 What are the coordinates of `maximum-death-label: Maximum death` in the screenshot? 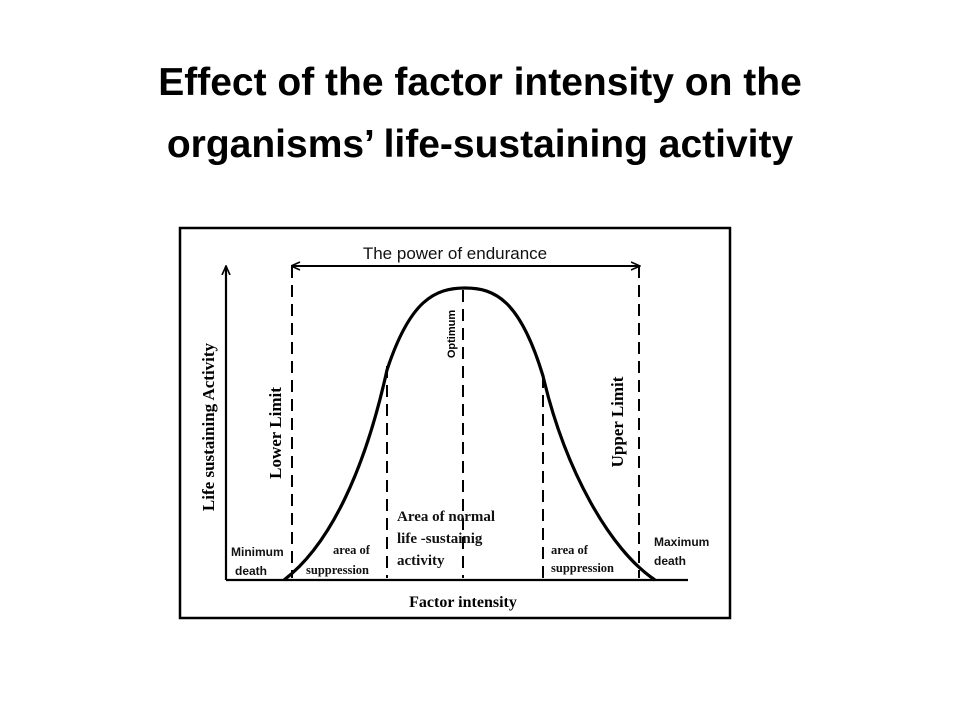 It's located at (683, 551).